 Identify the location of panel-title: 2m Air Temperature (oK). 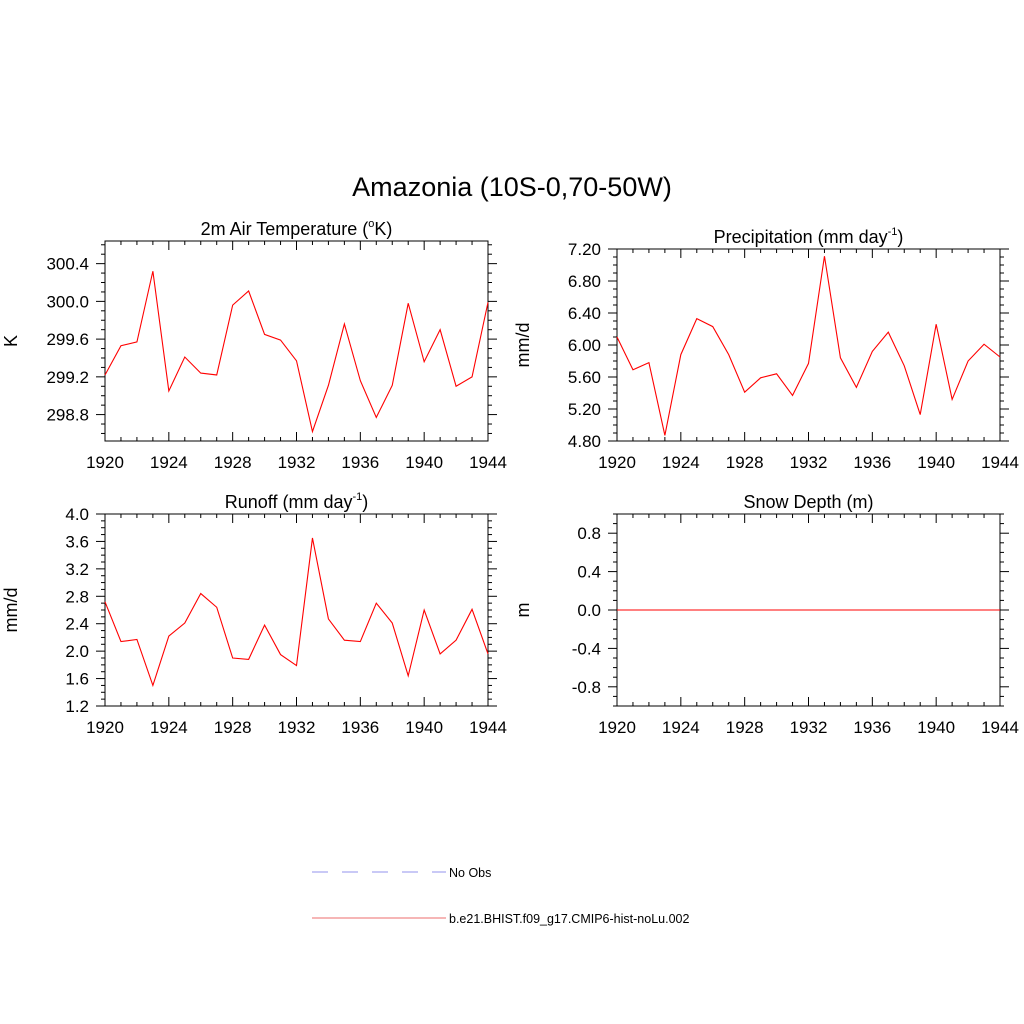
(297, 228).